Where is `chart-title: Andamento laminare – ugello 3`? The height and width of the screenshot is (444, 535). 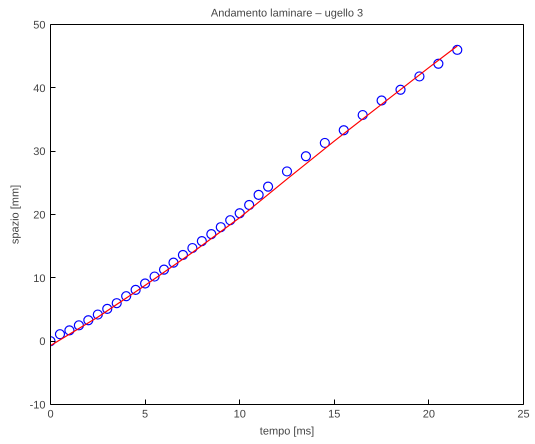
chart-title: Andamento laminare – ugello 3 is located at coordinates (287, 14).